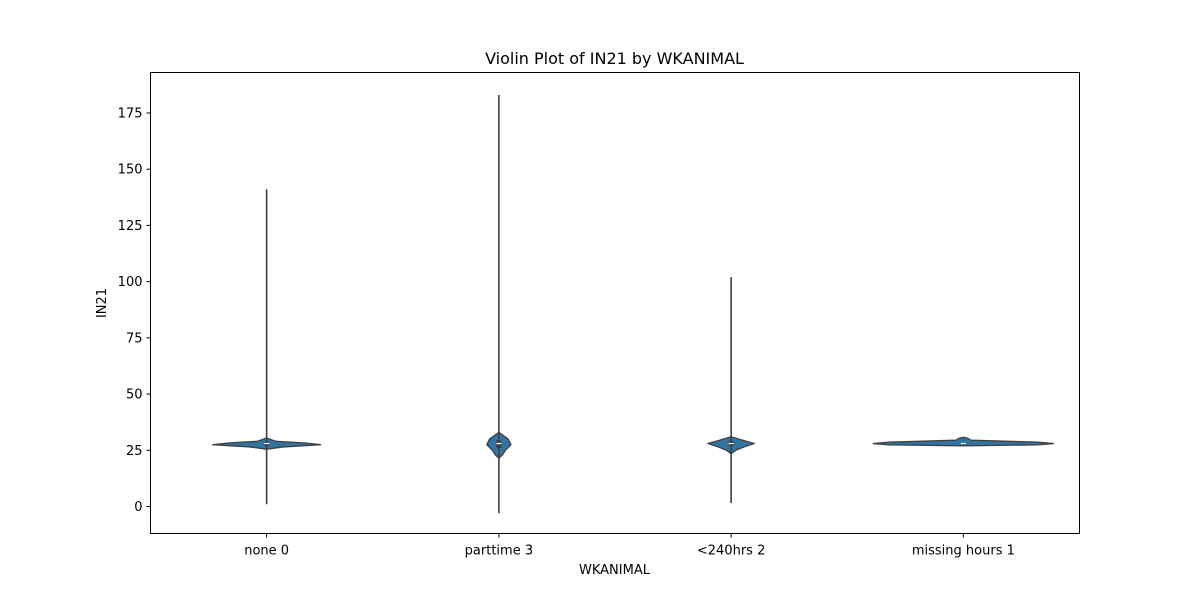 Image resolution: width=1200 pixels, height=600 pixels. What do you see at coordinates (134, 395) in the screenshot?
I see `y-tick-label: 50` at bounding box center [134, 395].